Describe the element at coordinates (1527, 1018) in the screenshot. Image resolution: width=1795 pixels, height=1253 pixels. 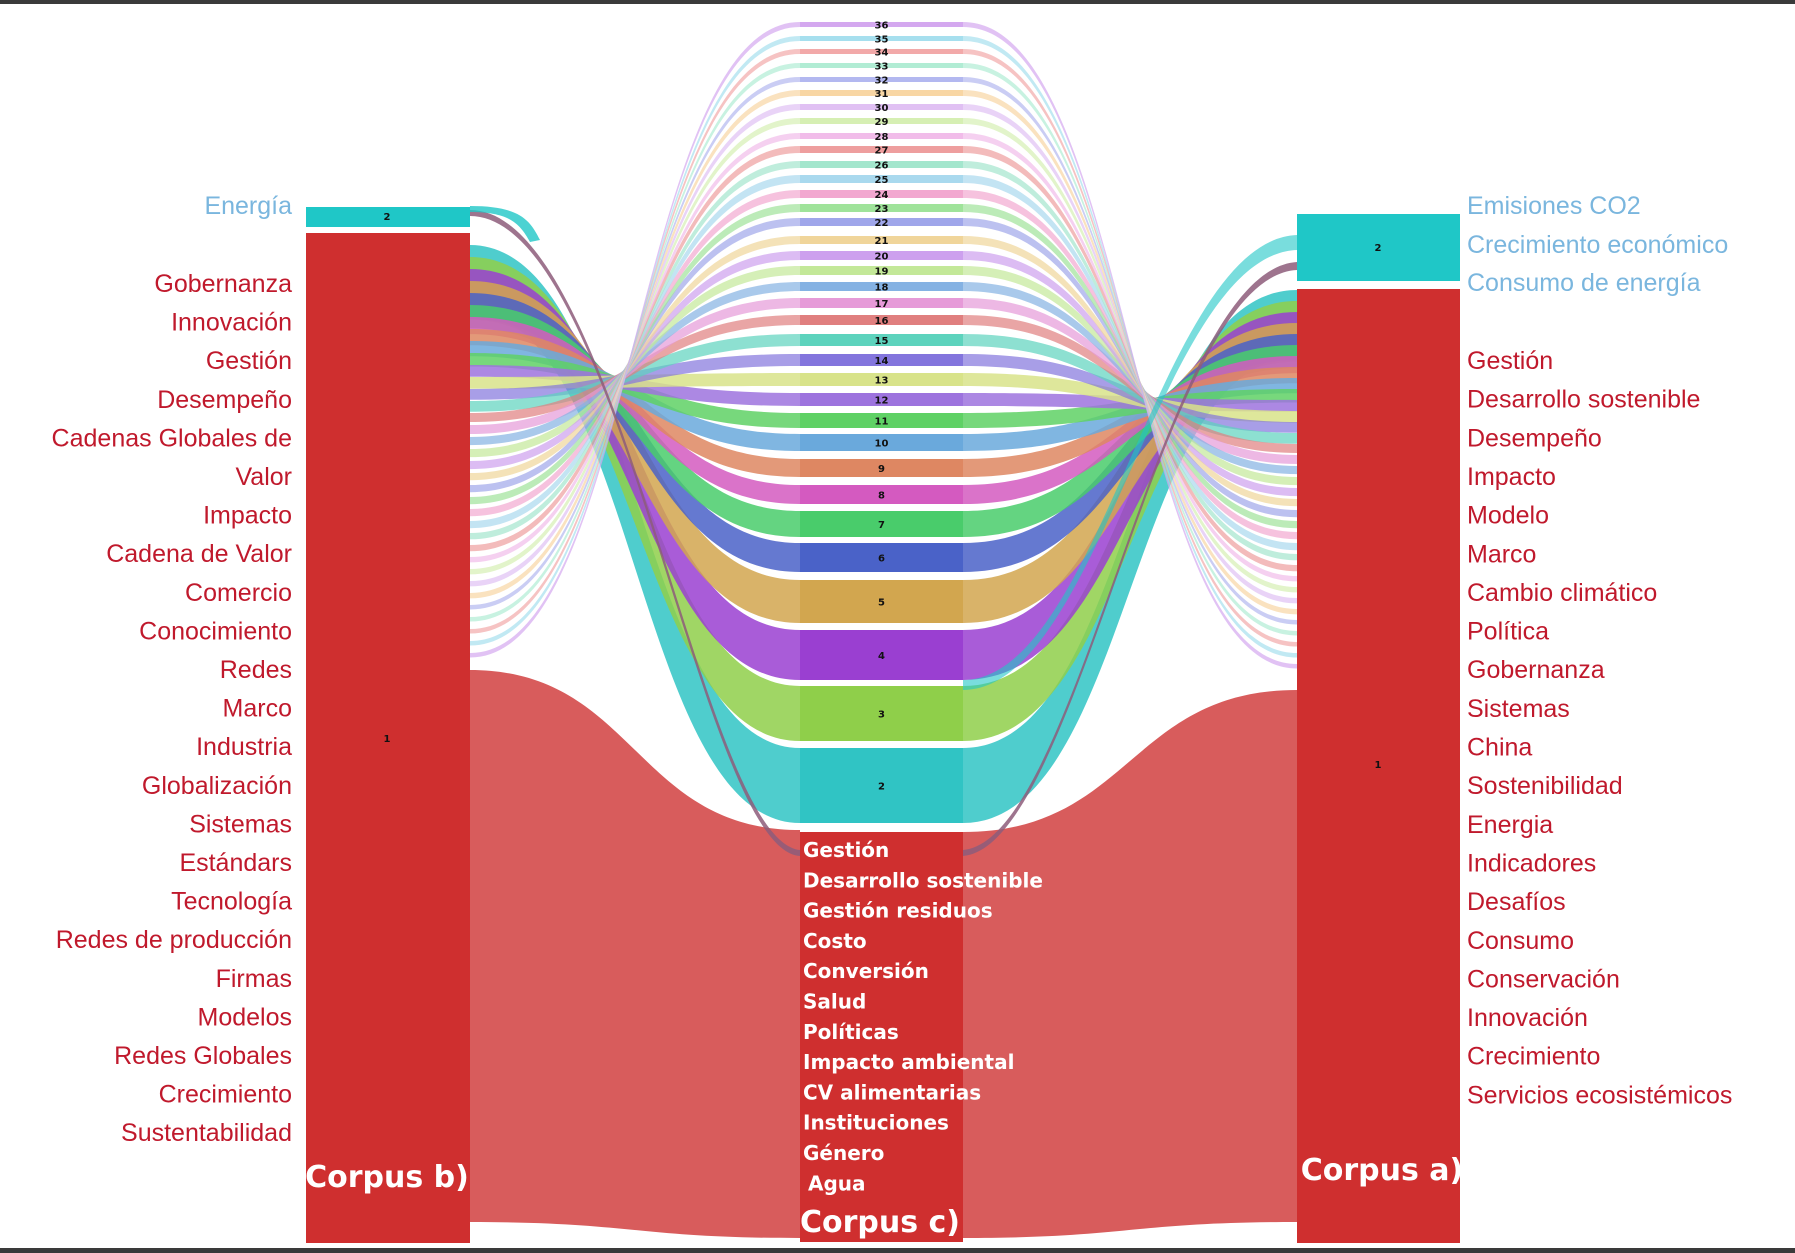
I see `corpus-a-keyword: Innovación` at that location.